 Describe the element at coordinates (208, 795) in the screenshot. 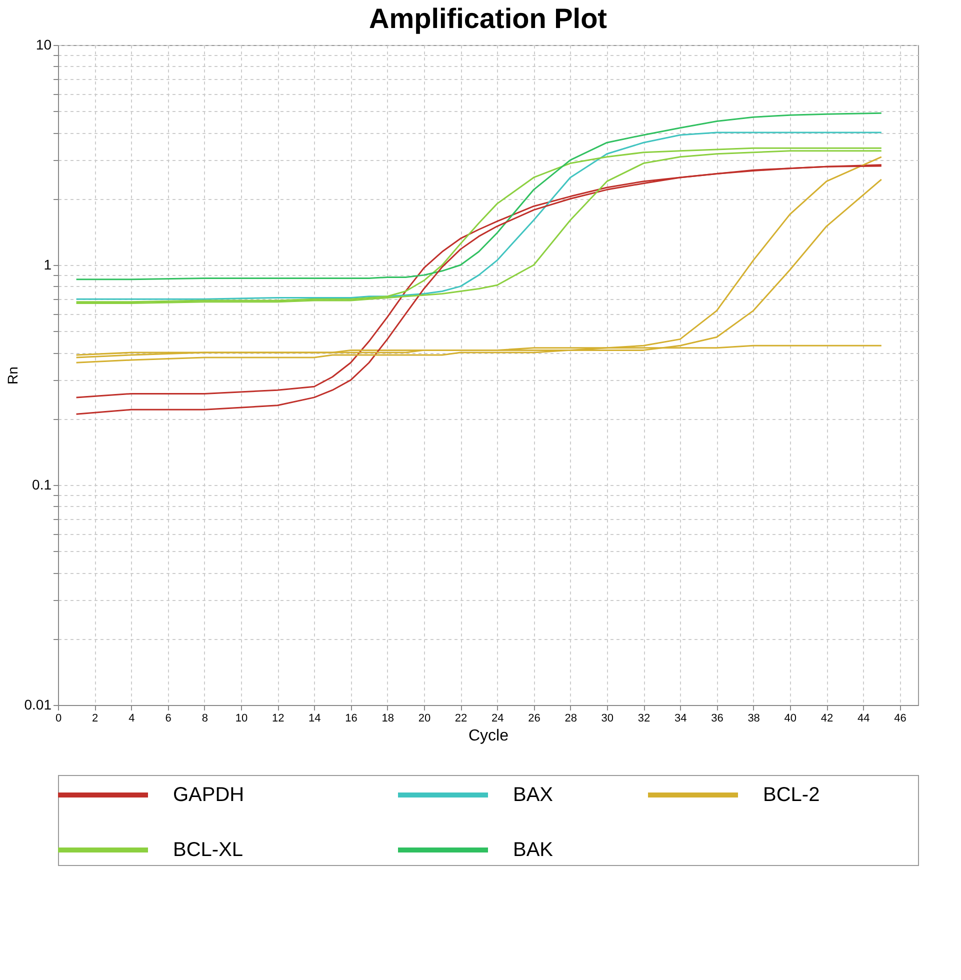

I see `legend-label: GAPDH` at that location.